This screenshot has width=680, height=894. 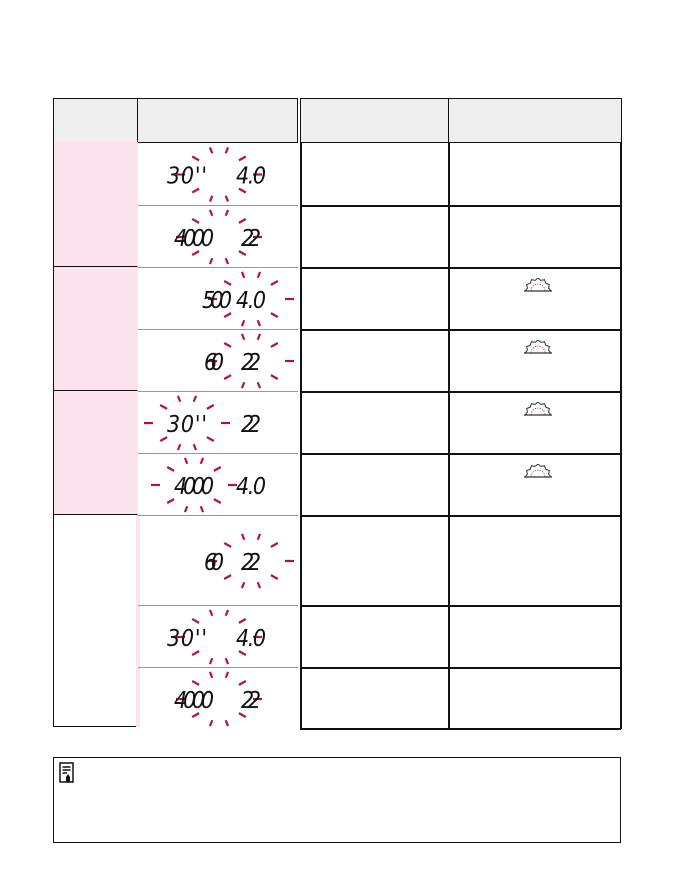 What do you see at coordinates (301, 435) in the screenshot?
I see `right-table-left-border` at bounding box center [301, 435].